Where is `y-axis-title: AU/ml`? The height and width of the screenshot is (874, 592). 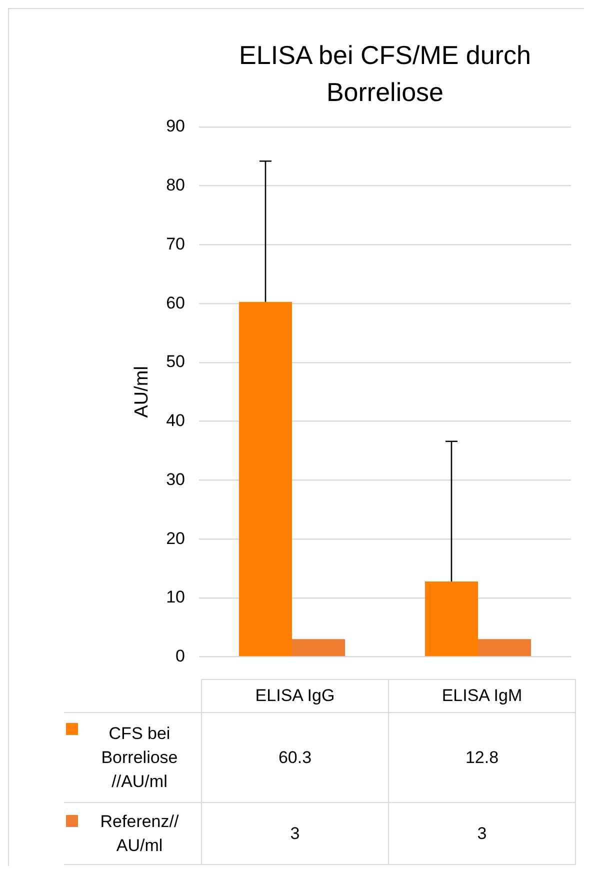
y-axis-title: AU/ml is located at coordinates (142, 392).